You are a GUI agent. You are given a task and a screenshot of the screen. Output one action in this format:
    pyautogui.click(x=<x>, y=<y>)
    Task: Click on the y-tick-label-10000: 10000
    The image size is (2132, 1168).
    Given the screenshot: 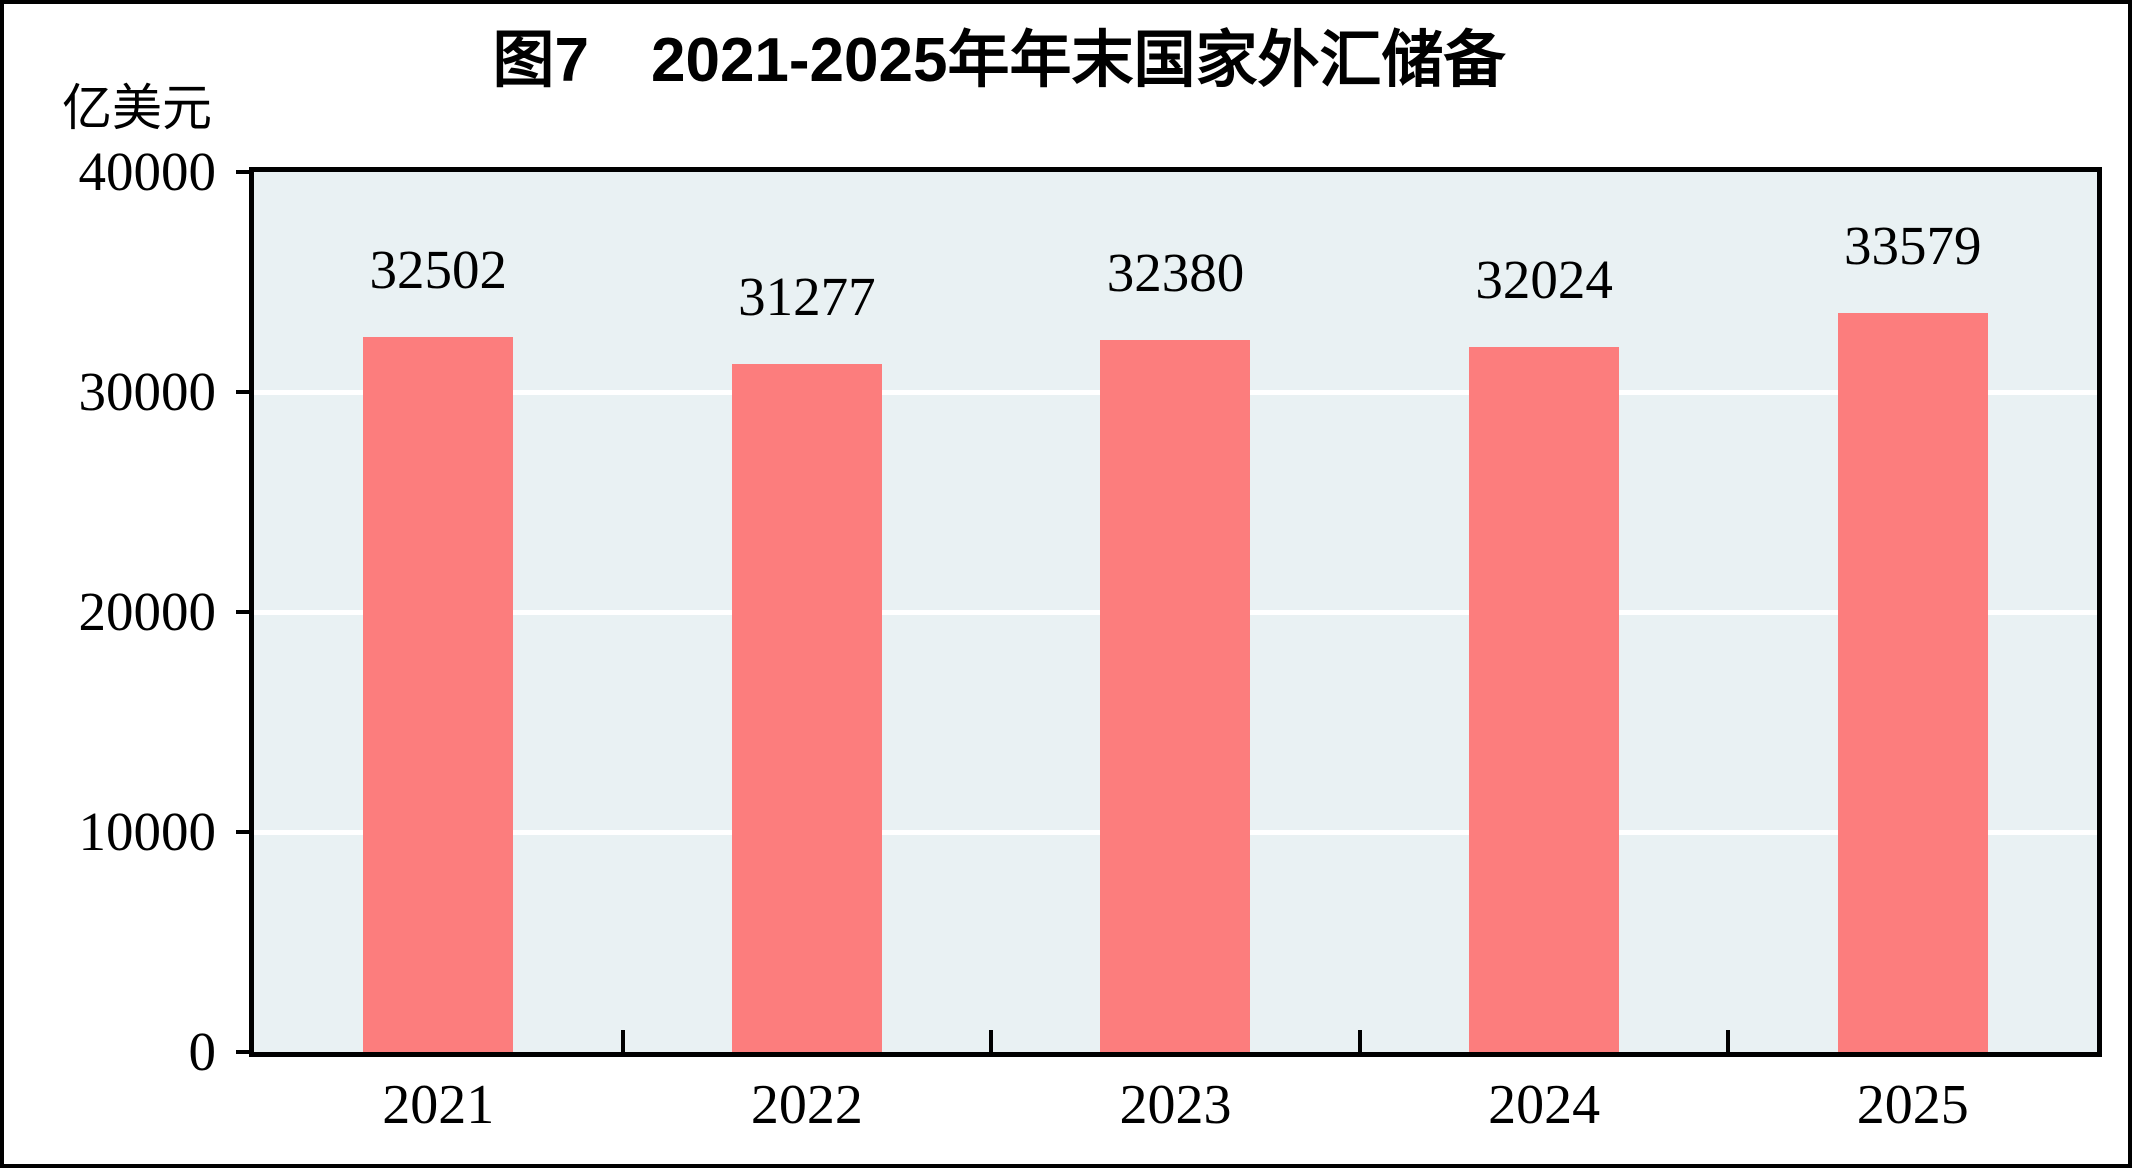 What is the action you would take?
    pyautogui.click(x=147, y=831)
    